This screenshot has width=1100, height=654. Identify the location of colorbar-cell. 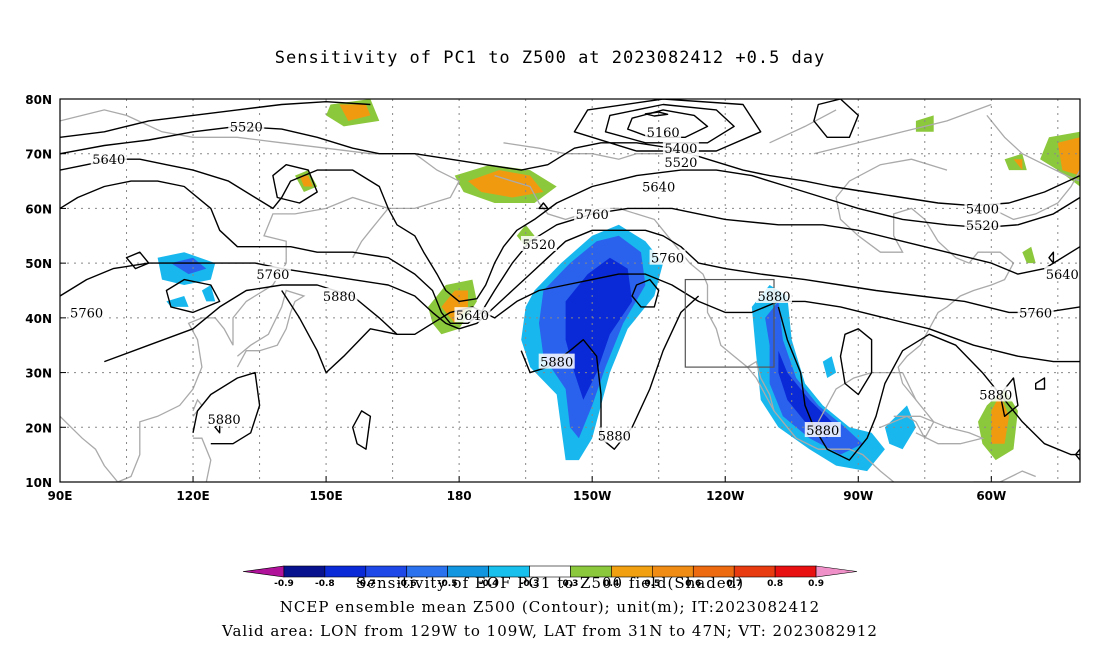
(836, 571).